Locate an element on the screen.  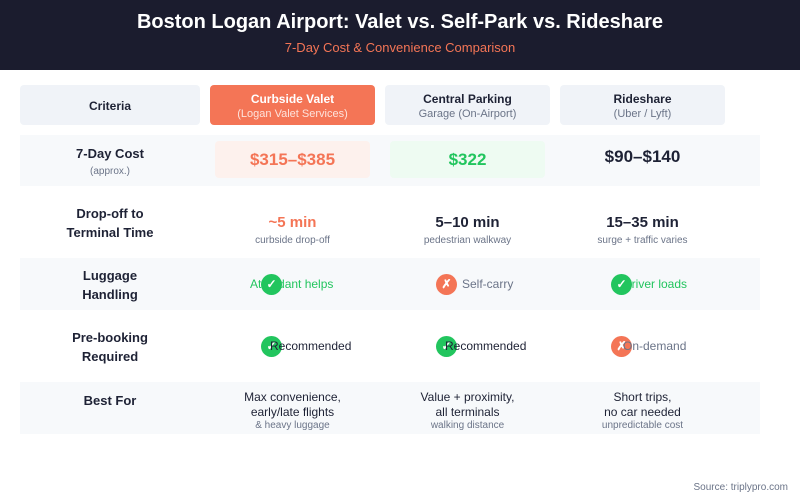
time-value: 15–35 min is located at coordinates (642, 222).